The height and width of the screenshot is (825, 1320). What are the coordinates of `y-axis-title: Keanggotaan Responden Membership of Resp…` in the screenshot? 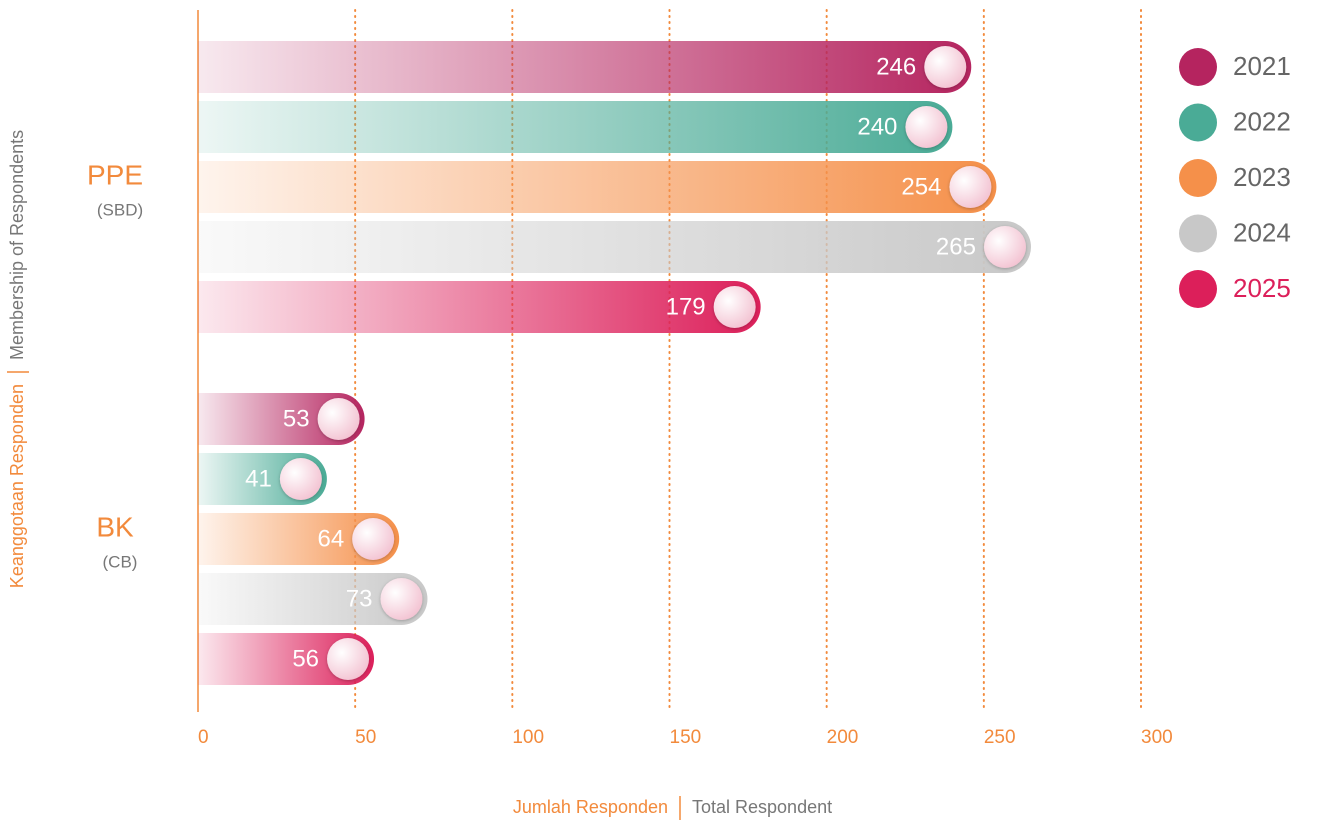 It's located at (18, 359).